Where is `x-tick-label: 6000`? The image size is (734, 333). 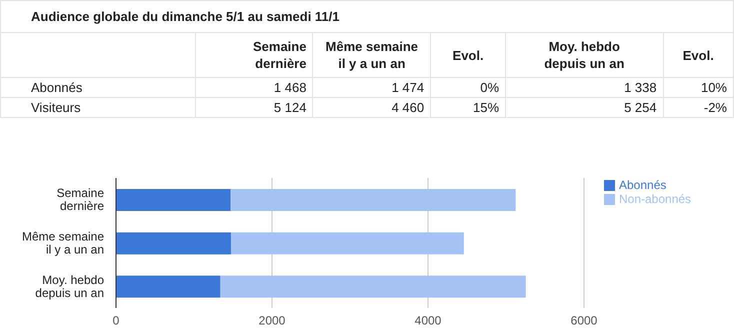 x-tick-label: 6000 is located at coordinates (584, 321).